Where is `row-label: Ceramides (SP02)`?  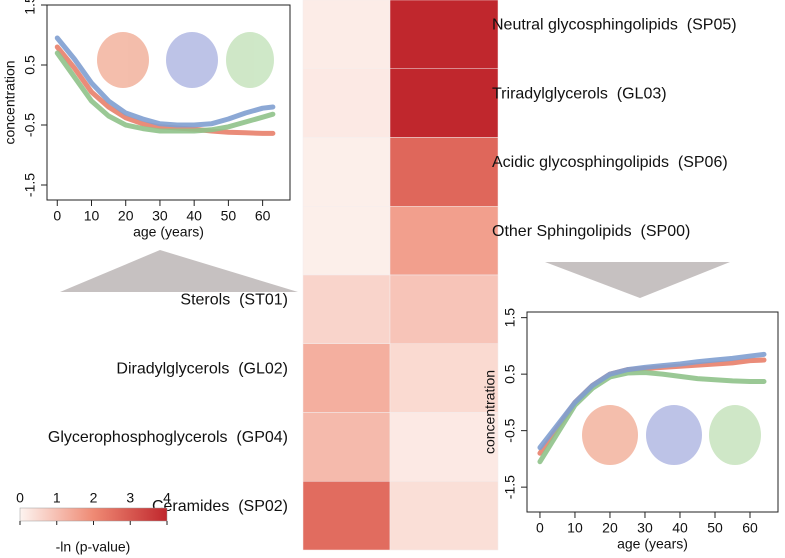
row-label: Ceramides (SP02) is located at coordinates (220, 506).